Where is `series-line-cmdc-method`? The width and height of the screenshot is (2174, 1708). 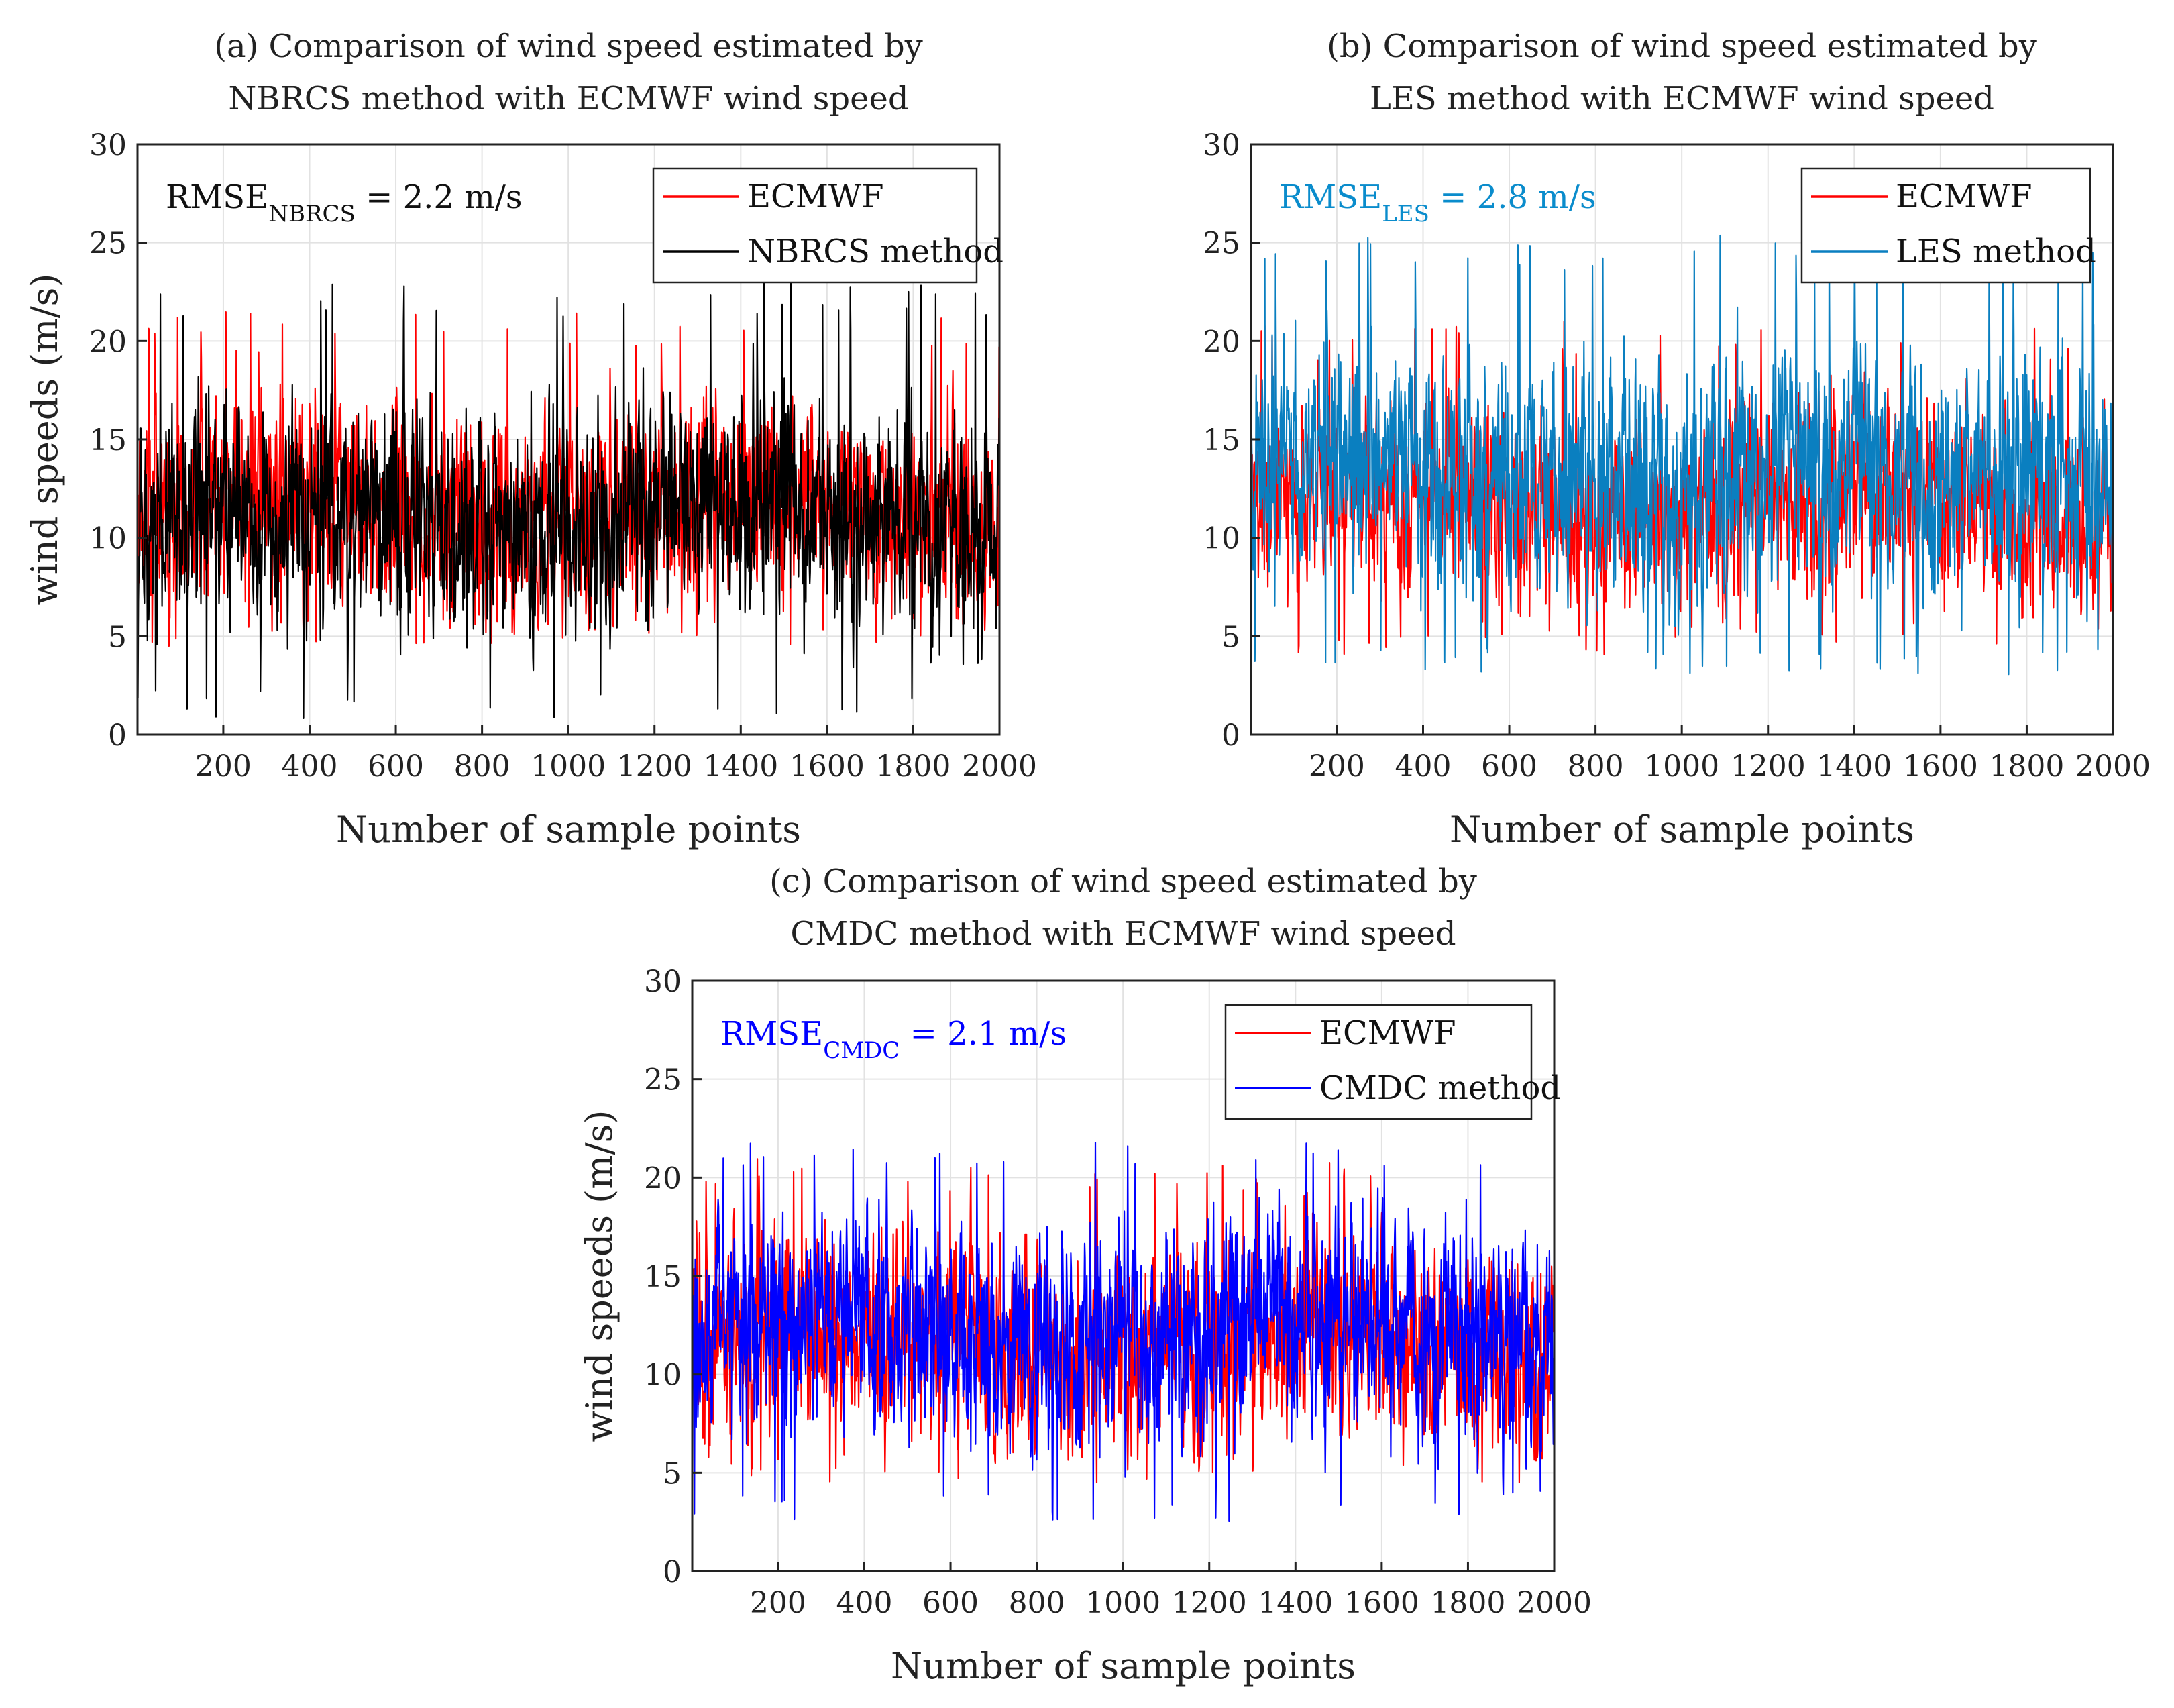
series-line-cmdc-method is located at coordinates (1123, 1332).